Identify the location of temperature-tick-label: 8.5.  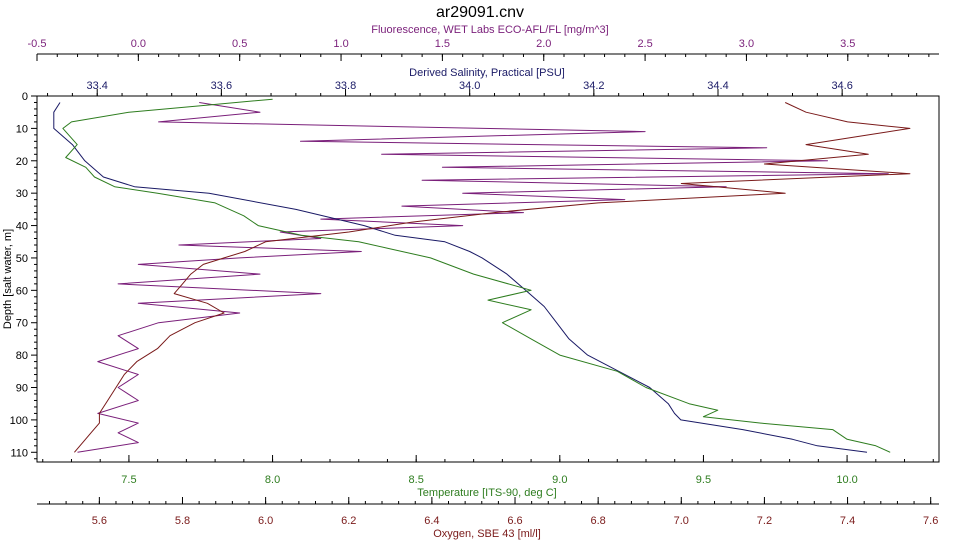
(416, 480).